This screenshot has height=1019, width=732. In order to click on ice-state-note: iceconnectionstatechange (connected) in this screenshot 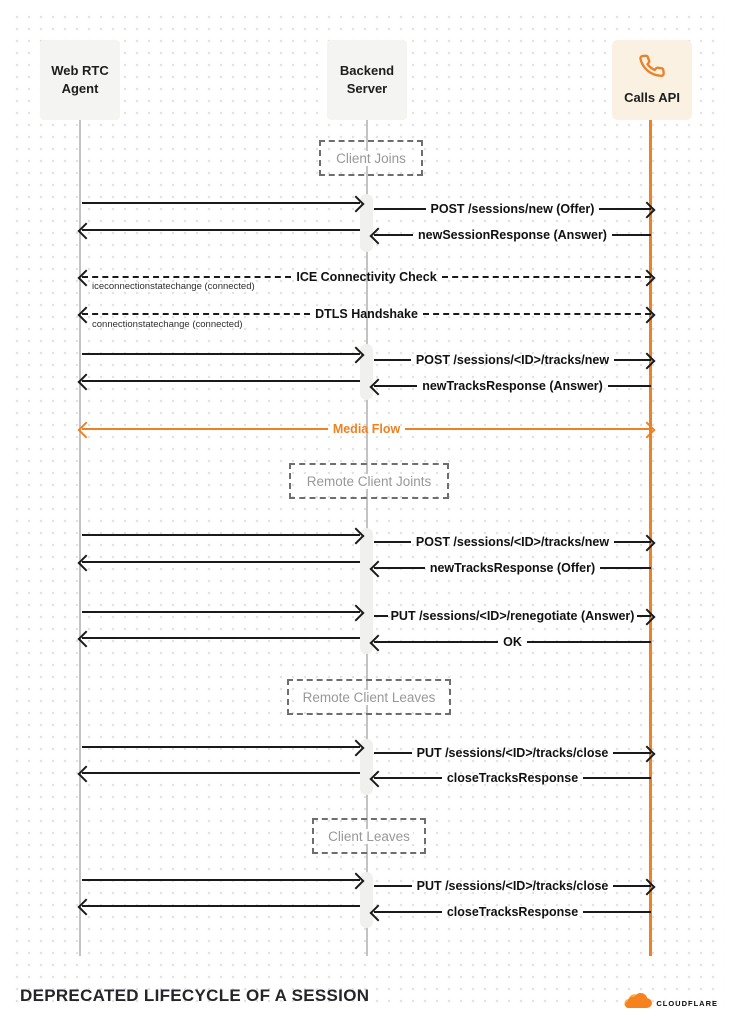, I will do `click(173, 286)`.